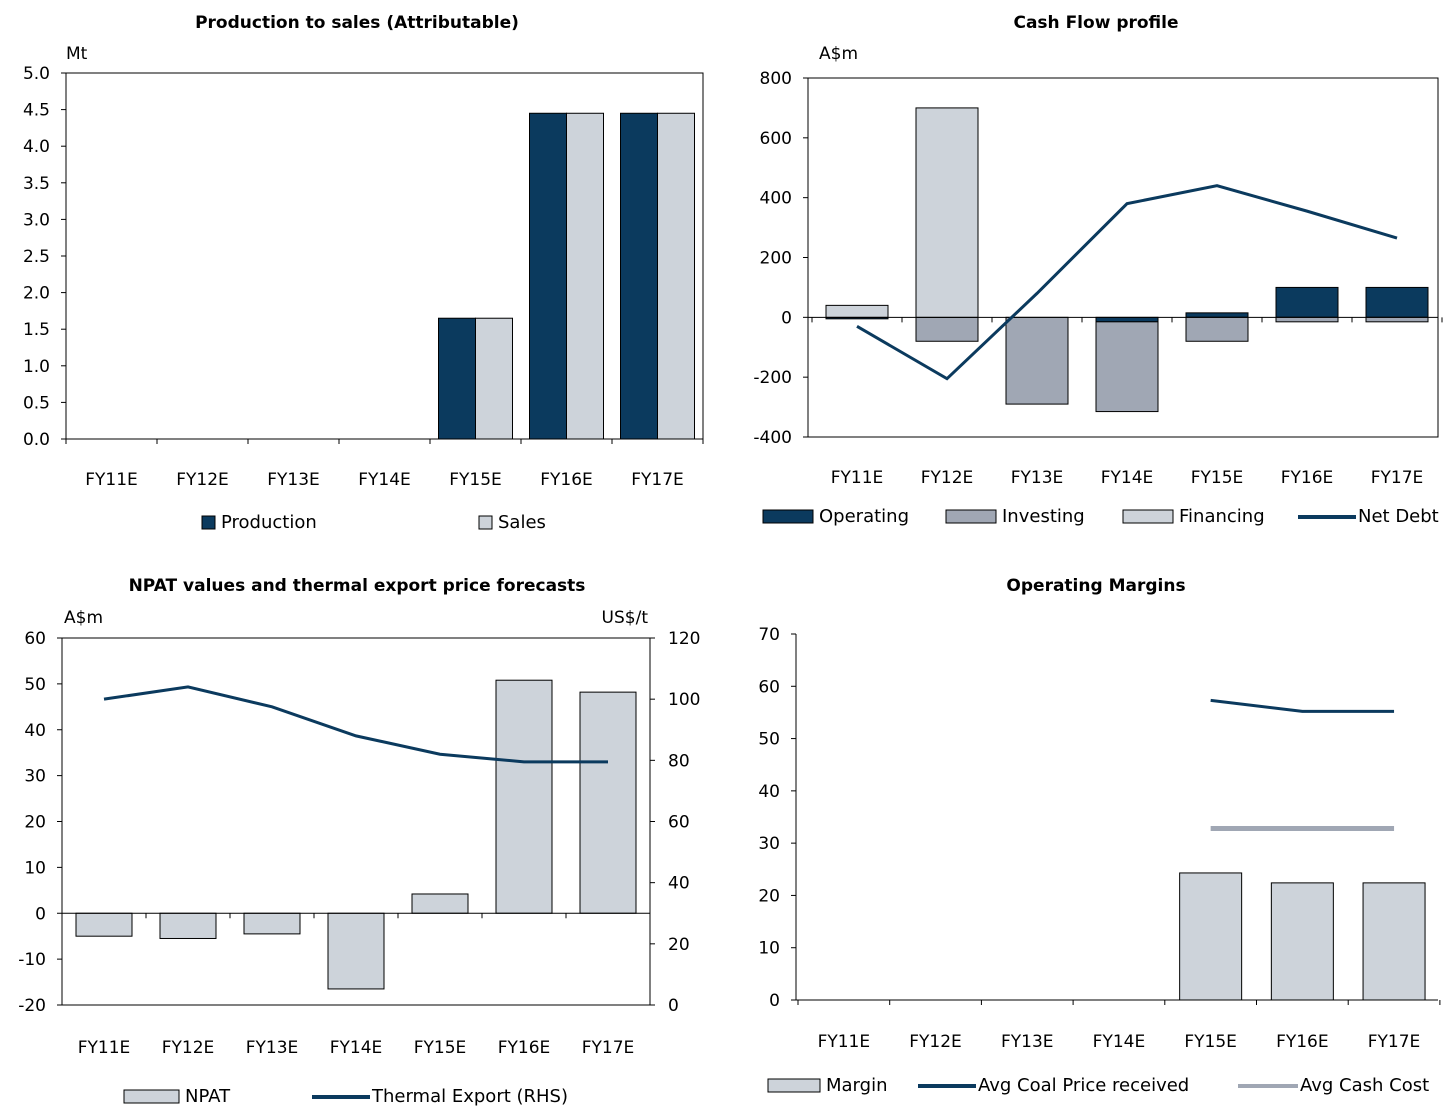  I want to click on legend-label-avg-coal-price-received: Avg Coal Price received, so click(1083, 1085).